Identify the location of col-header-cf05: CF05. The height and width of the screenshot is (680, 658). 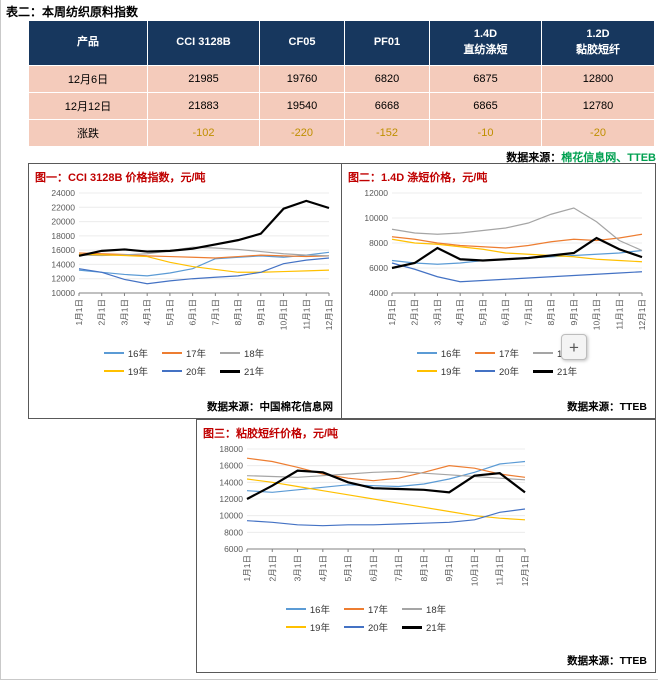
(302, 43).